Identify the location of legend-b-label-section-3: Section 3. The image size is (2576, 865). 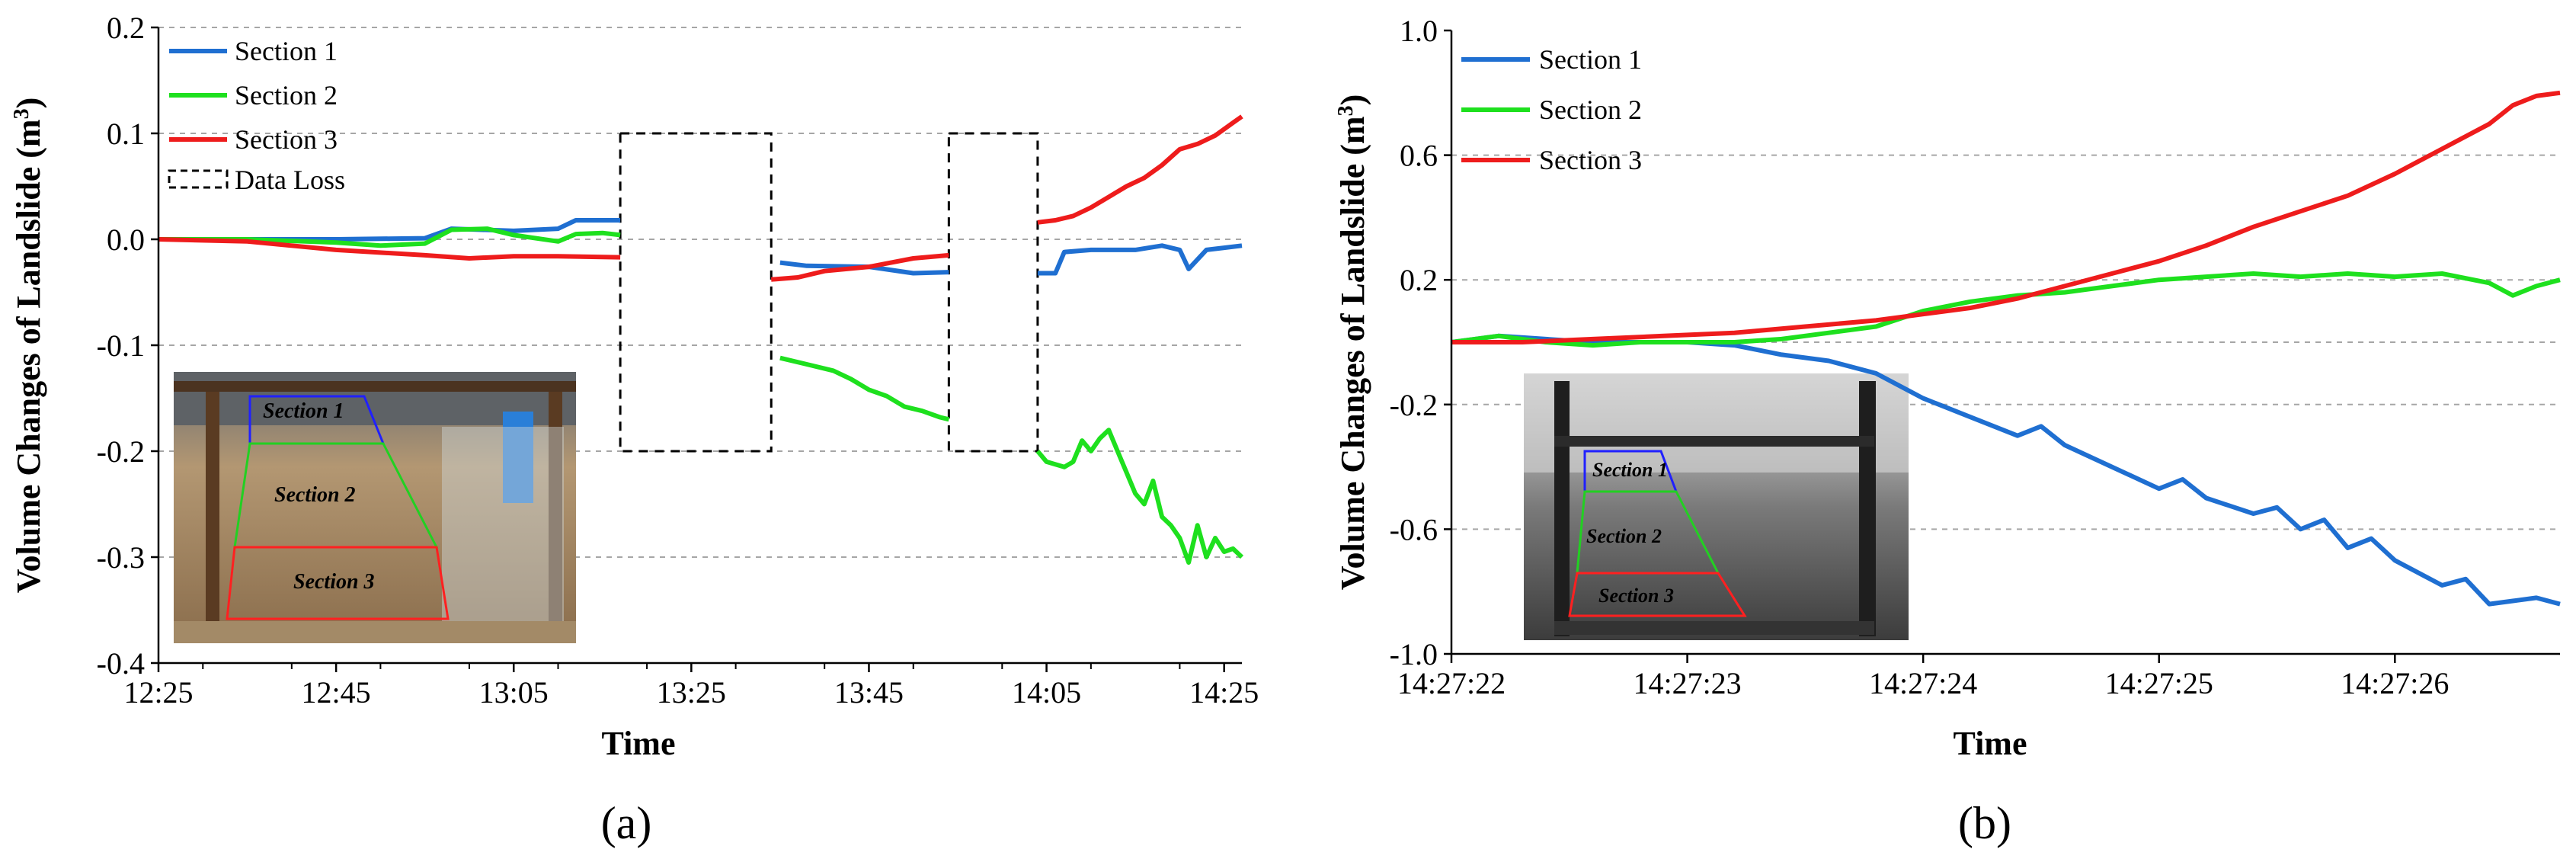
(1590, 160).